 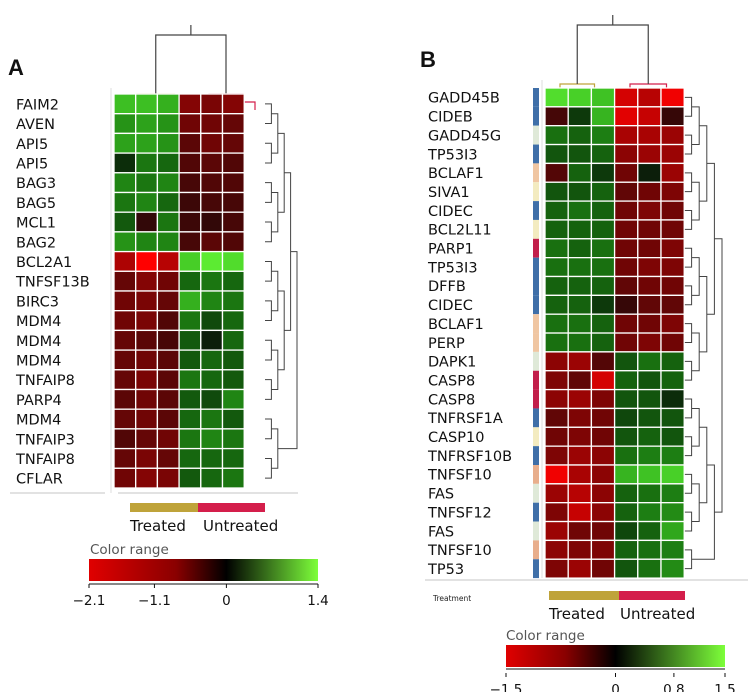 I want to click on gene-label: API5, so click(x=32, y=164).